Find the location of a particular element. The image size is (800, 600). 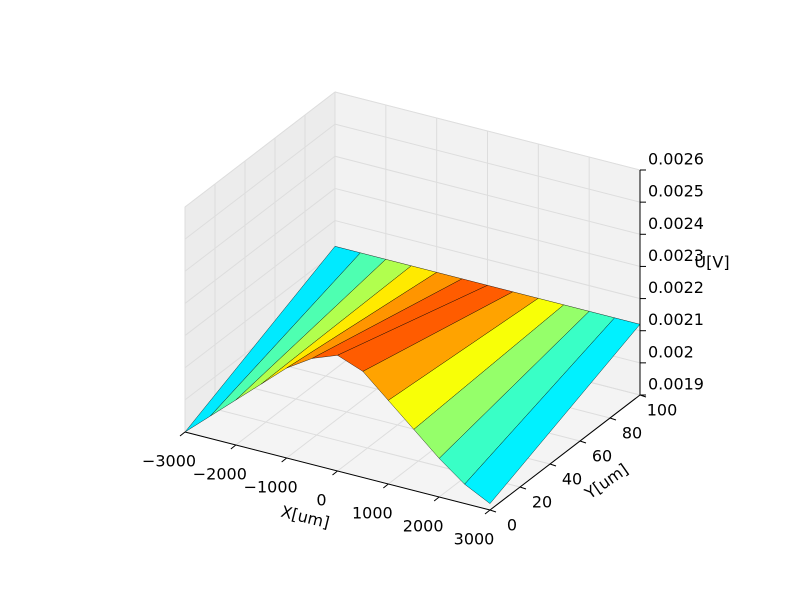

y-tick-label: 0 is located at coordinates (512, 525).